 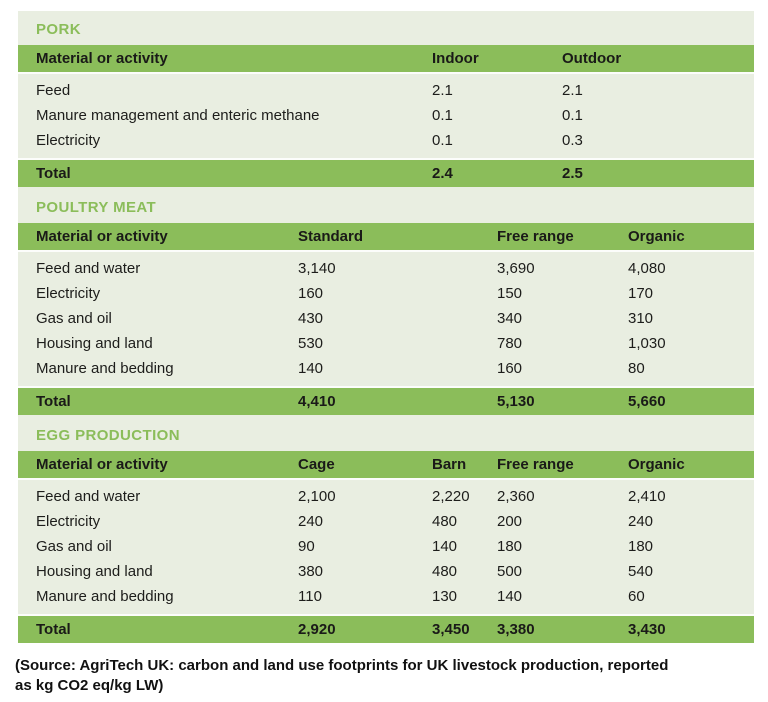 What do you see at coordinates (317, 268) in the screenshot?
I see `cell-value: 3,140` at bounding box center [317, 268].